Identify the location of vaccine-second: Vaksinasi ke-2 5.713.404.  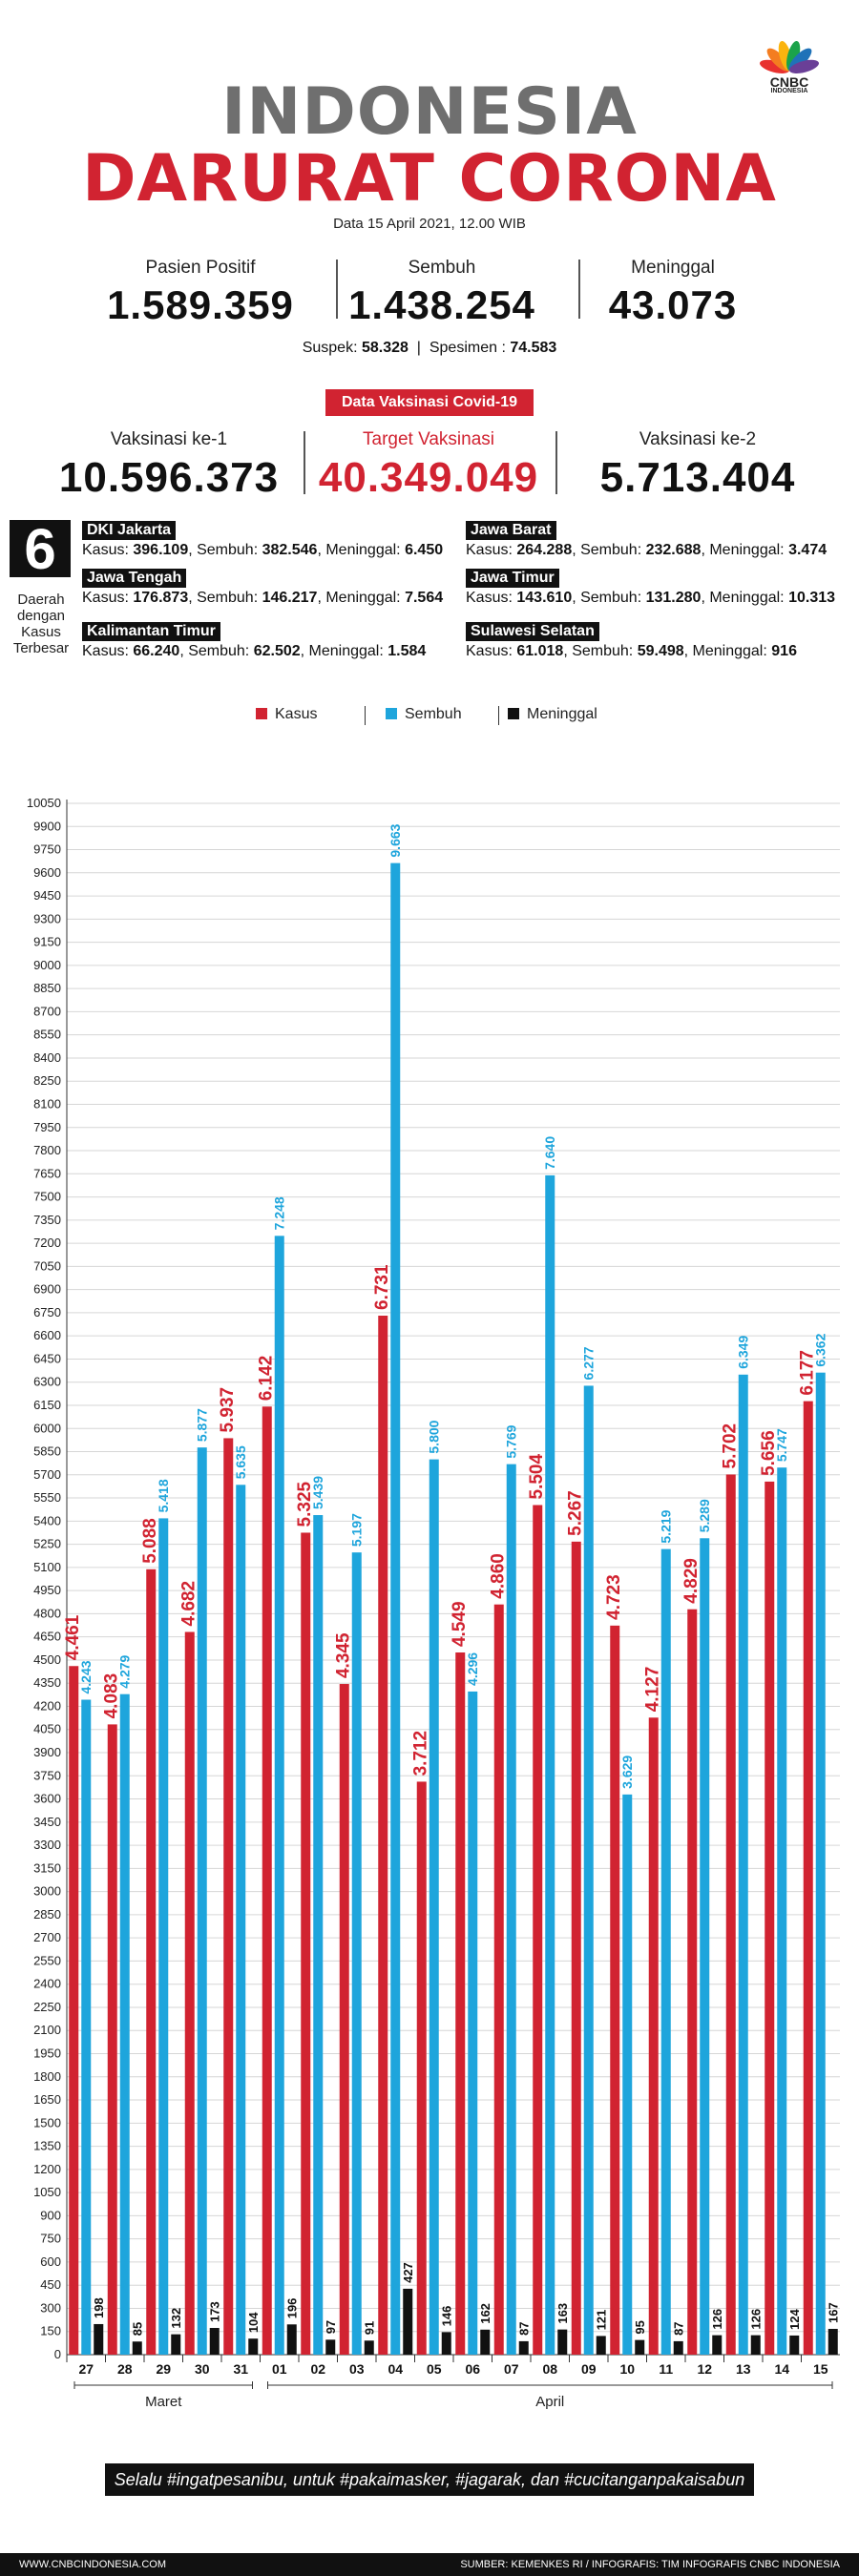
(698, 465).